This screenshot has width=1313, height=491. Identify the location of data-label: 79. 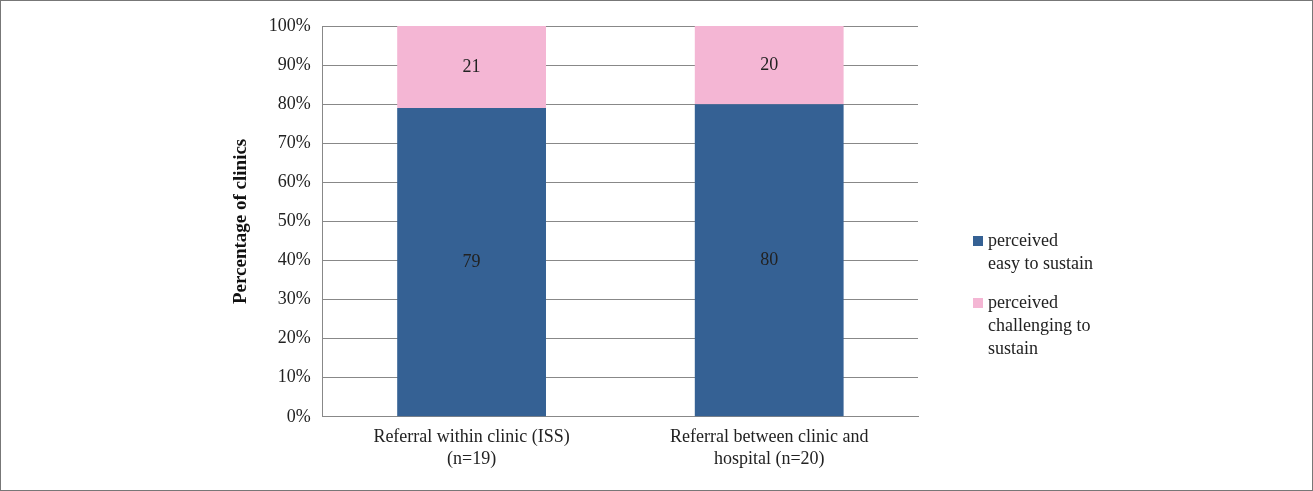
(471, 260).